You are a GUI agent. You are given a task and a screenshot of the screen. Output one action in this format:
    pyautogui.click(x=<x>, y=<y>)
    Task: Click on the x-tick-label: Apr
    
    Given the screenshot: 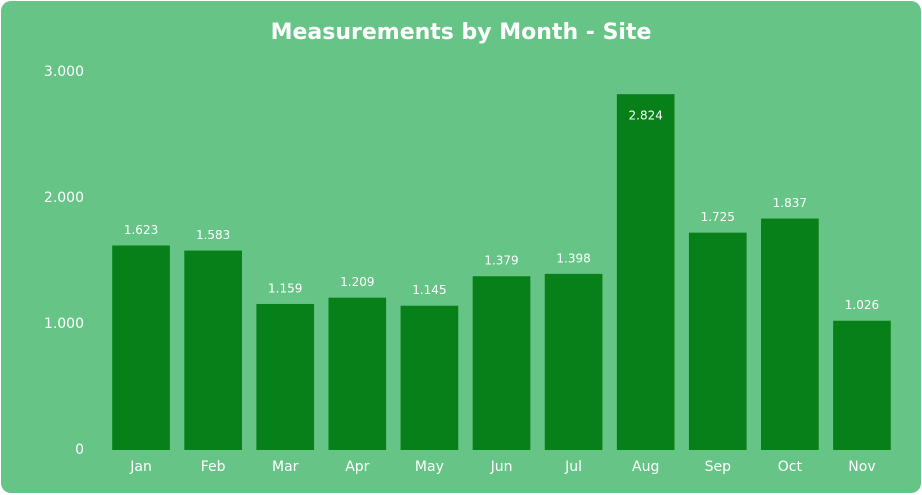 What is the action you would take?
    pyautogui.click(x=357, y=467)
    